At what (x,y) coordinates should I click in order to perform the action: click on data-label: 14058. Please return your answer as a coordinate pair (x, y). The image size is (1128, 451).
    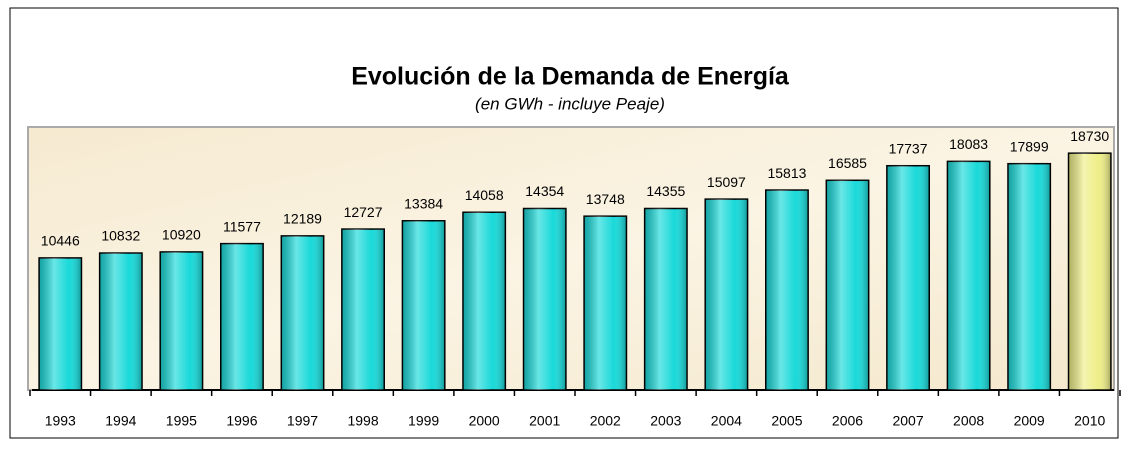
    Looking at the image, I should click on (484, 195).